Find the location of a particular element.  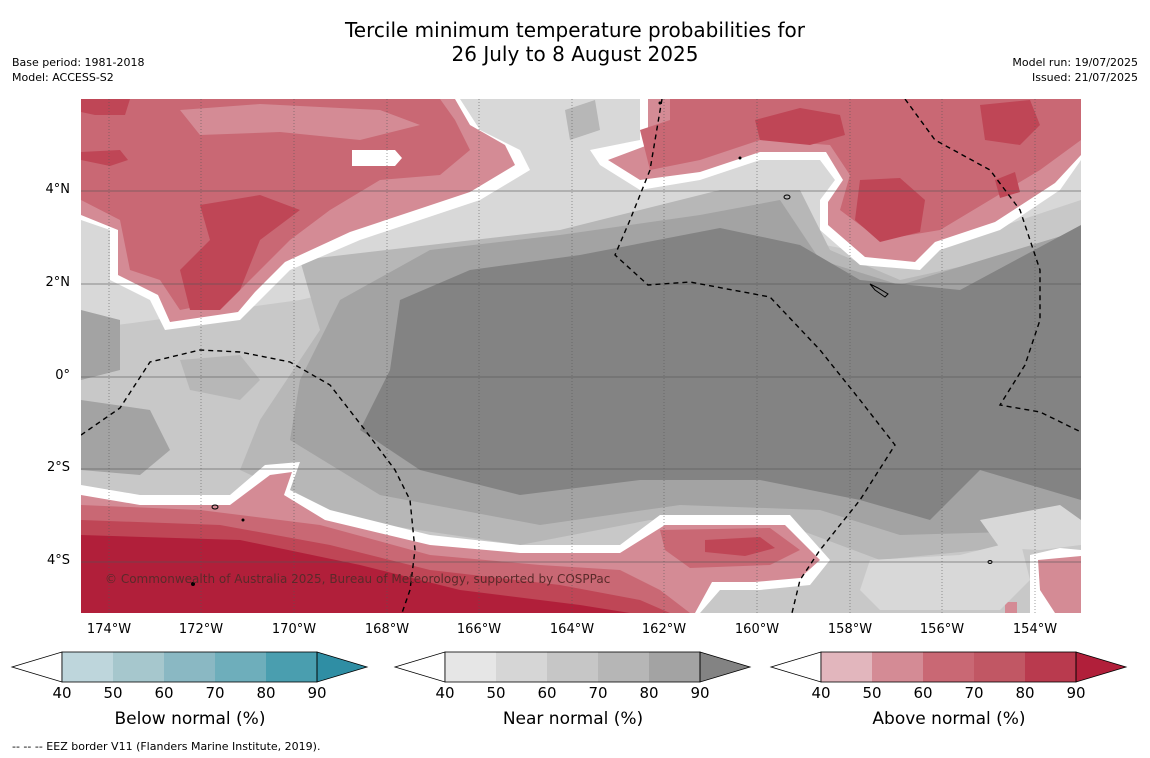

below-tick-50: 50 is located at coordinates (113, 693).